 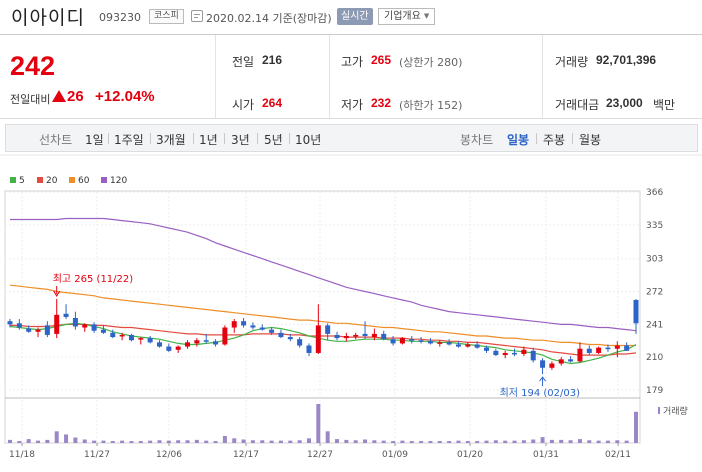 I want to click on open-label: 시가, so click(x=243, y=105).